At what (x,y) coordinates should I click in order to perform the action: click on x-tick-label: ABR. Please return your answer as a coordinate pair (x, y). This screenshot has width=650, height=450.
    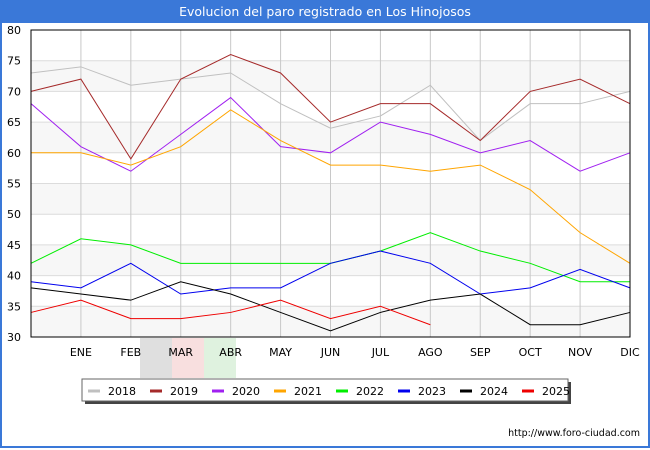
    Looking at the image, I should click on (230, 352).